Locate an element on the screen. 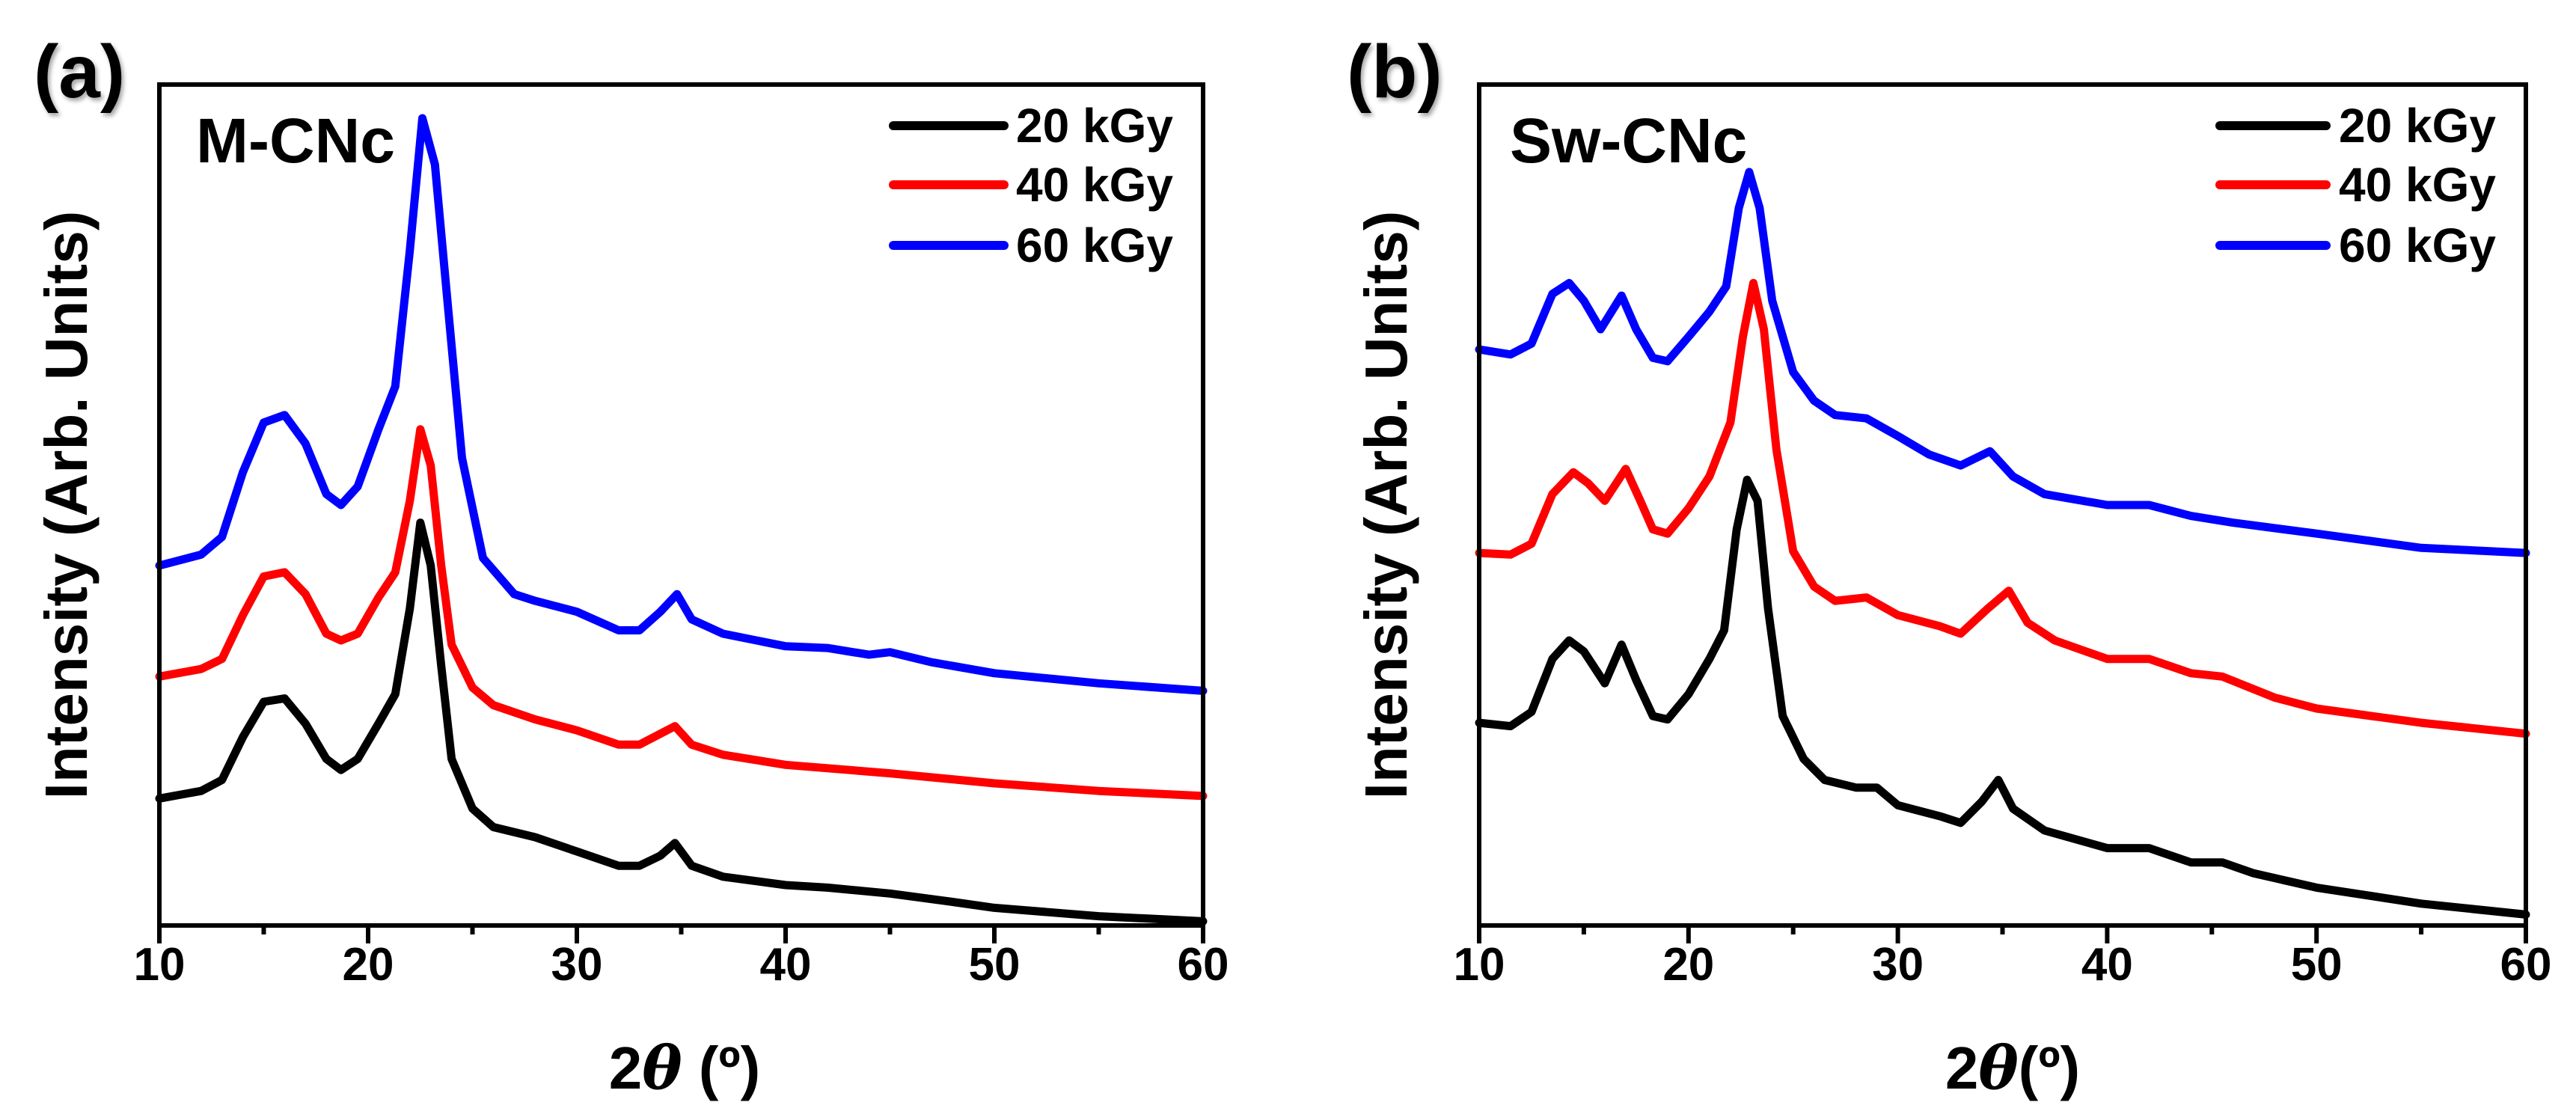  x-axis-title: 2θ(º) is located at coordinates (2012, 1067).